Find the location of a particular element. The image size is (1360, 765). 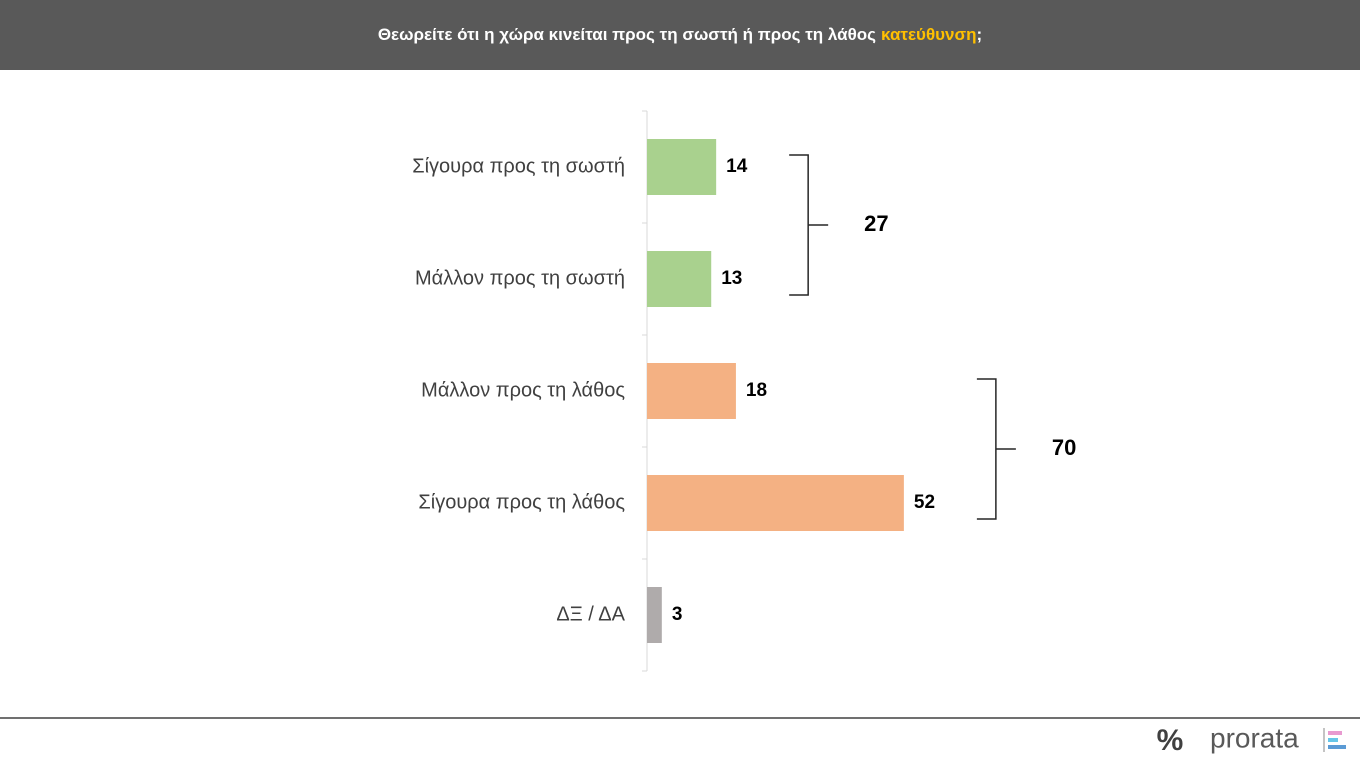

title-highlight: κατεύθυνση is located at coordinates (929, 34).